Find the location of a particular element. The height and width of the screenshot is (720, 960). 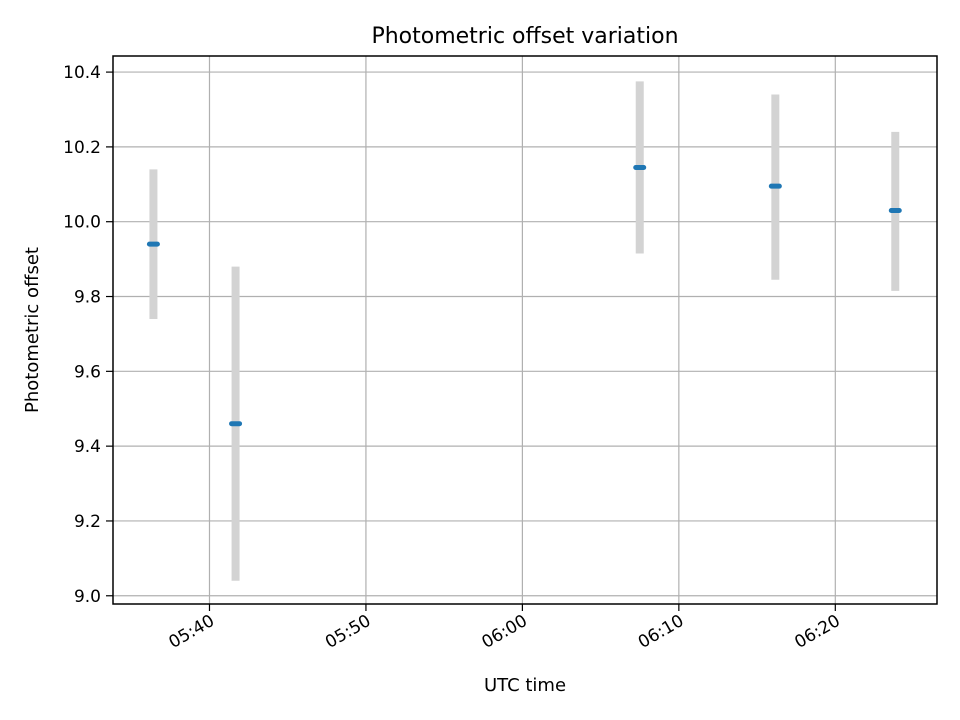

x-tick-label: 06:20 is located at coordinates (817, 632).